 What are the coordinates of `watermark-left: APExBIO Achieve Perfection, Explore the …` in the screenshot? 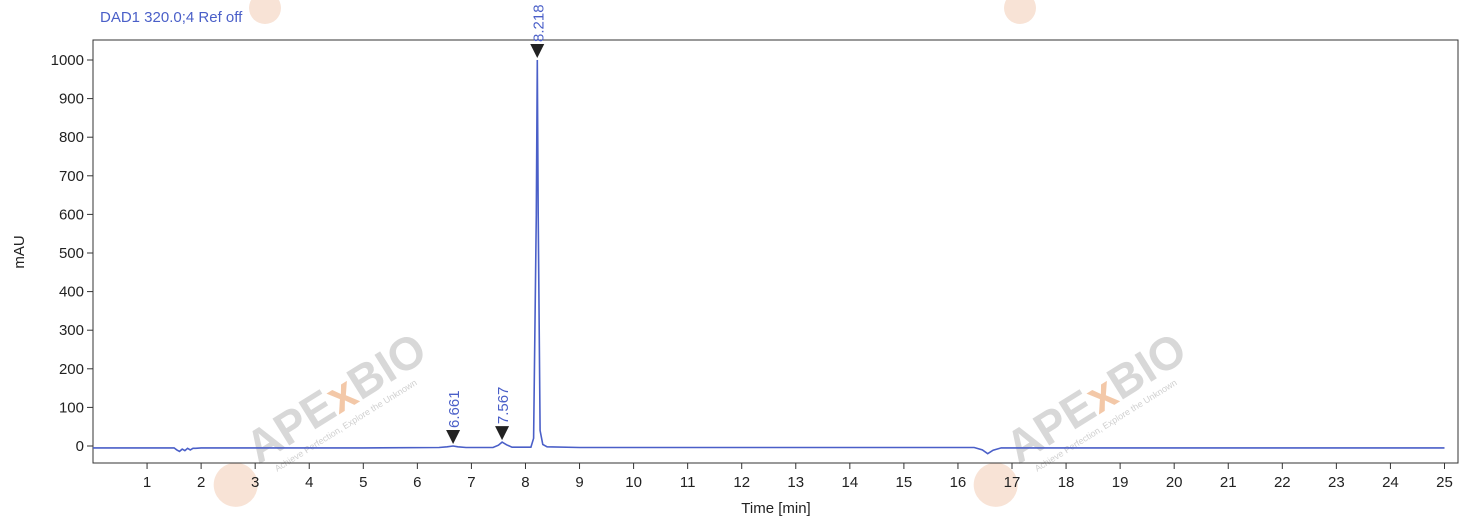 It's located at (324, 414).